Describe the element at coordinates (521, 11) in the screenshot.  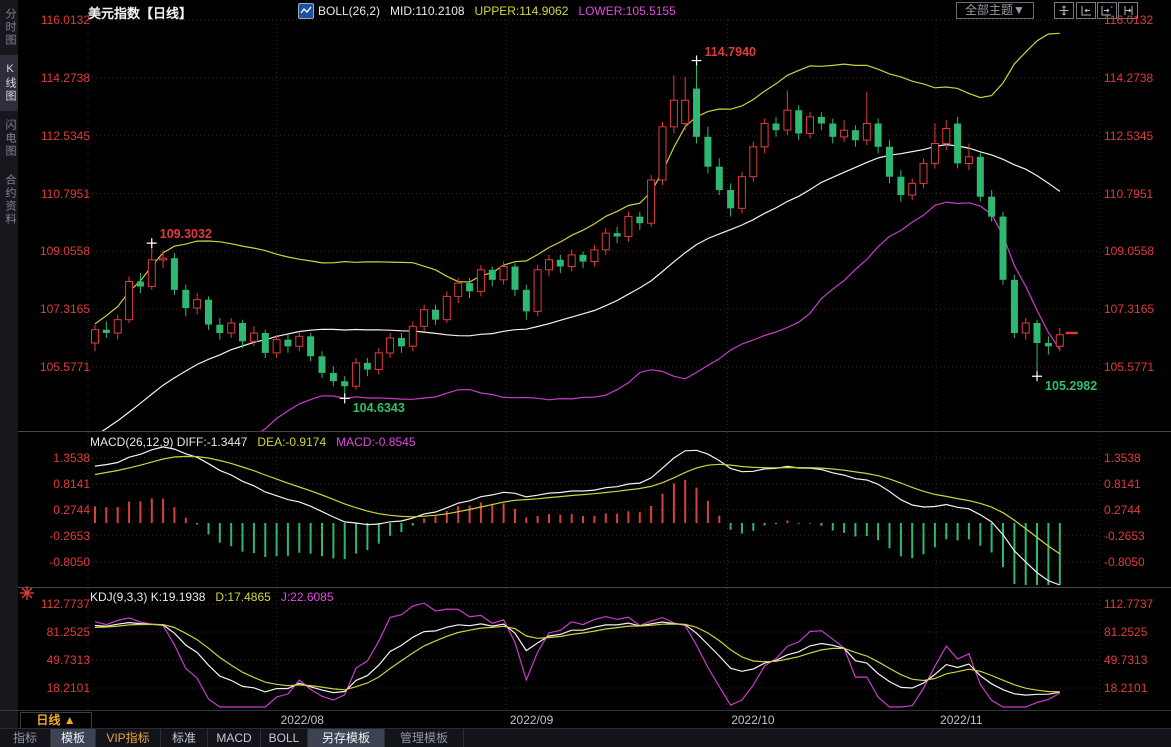
I see `boll-upper-value: UPPER:114.9062` at that location.